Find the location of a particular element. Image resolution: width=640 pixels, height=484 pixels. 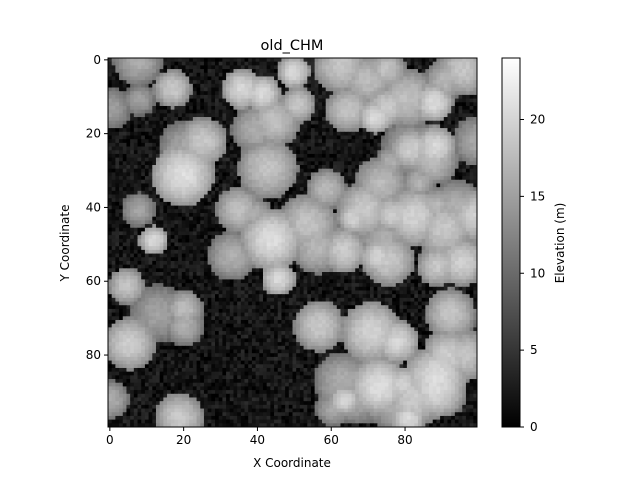

chart-title: old_CHM is located at coordinates (292, 46).